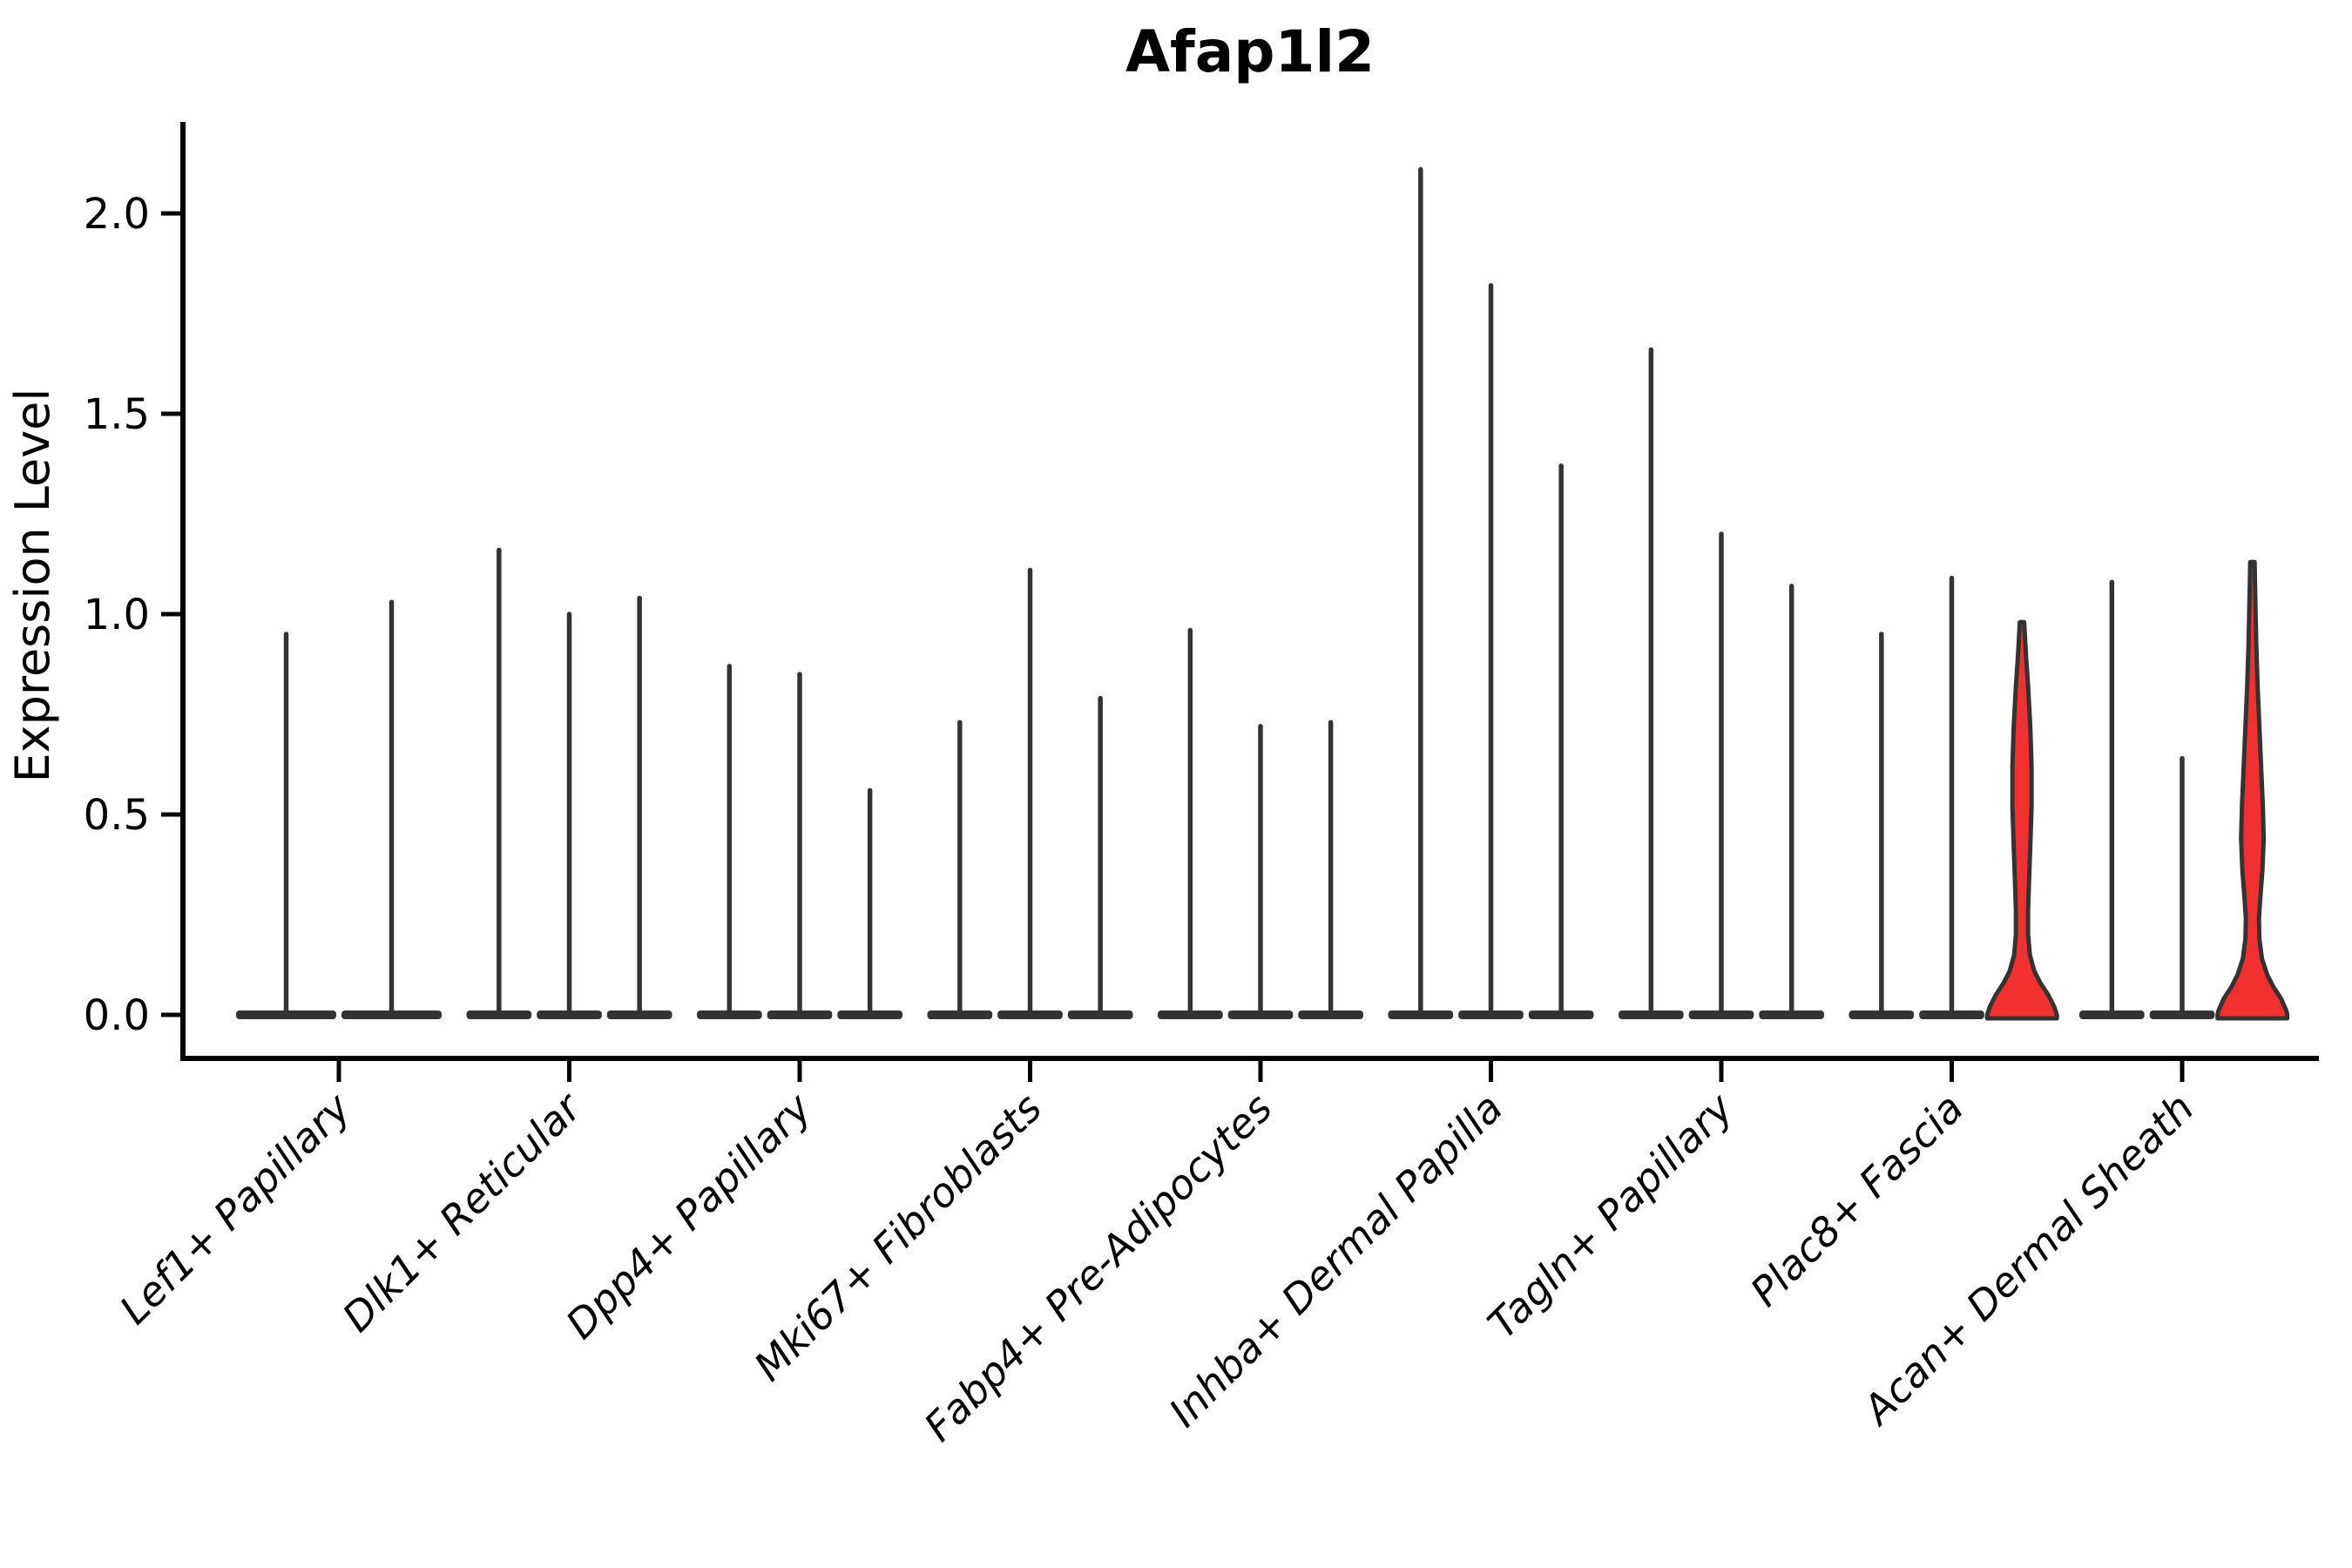  Describe the element at coordinates (117, 415) in the screenshot. I see `y-tick-label: 1.5` at that location.